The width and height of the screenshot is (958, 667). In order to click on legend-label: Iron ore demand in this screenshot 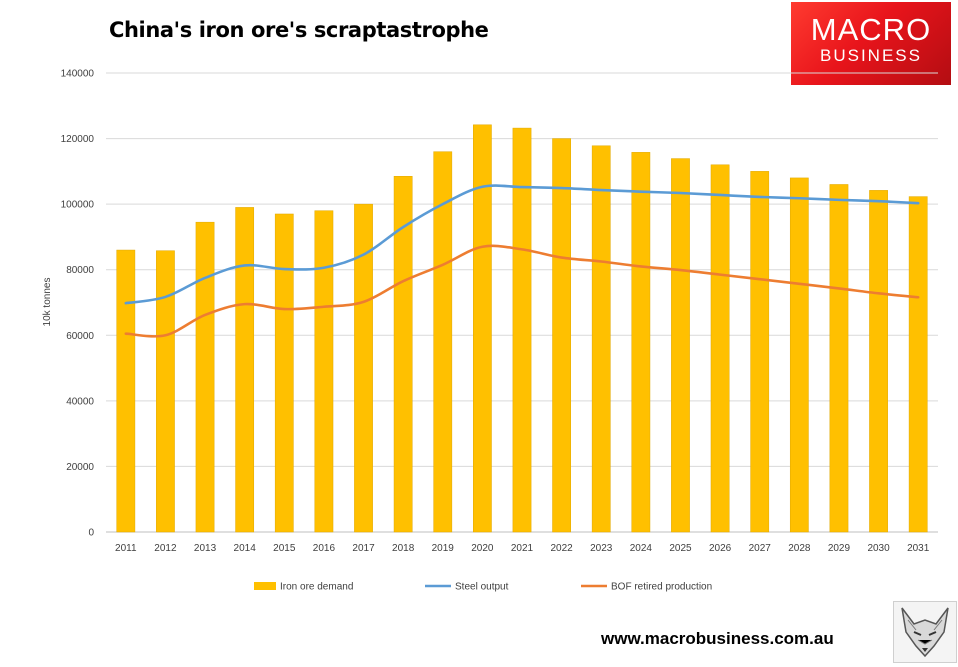, I will do `click(316, 587)`.